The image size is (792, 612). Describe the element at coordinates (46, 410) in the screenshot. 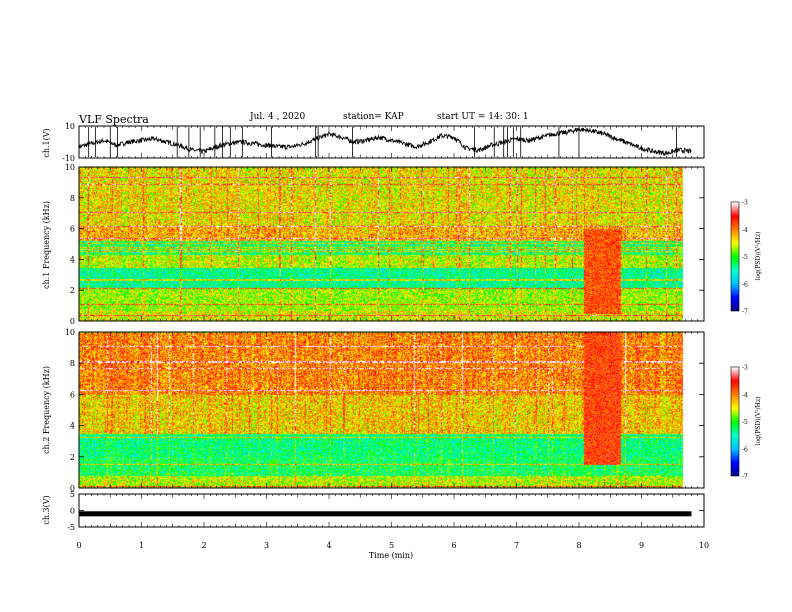

I see `ch2-freq-ylabel: ch.2 Frequency (kHz)` at that location.